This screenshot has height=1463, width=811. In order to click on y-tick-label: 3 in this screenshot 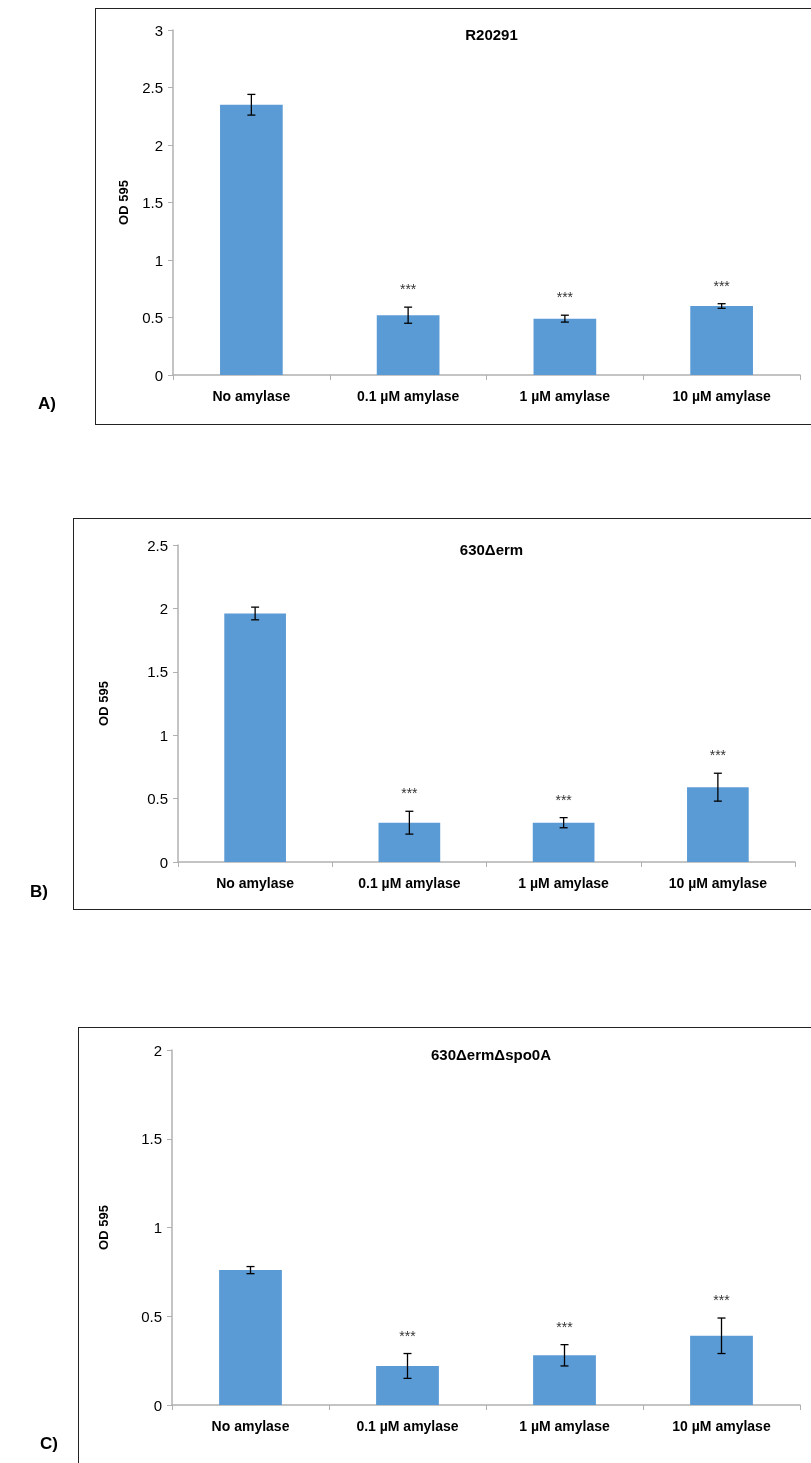, I will do `click(158, 30)`.